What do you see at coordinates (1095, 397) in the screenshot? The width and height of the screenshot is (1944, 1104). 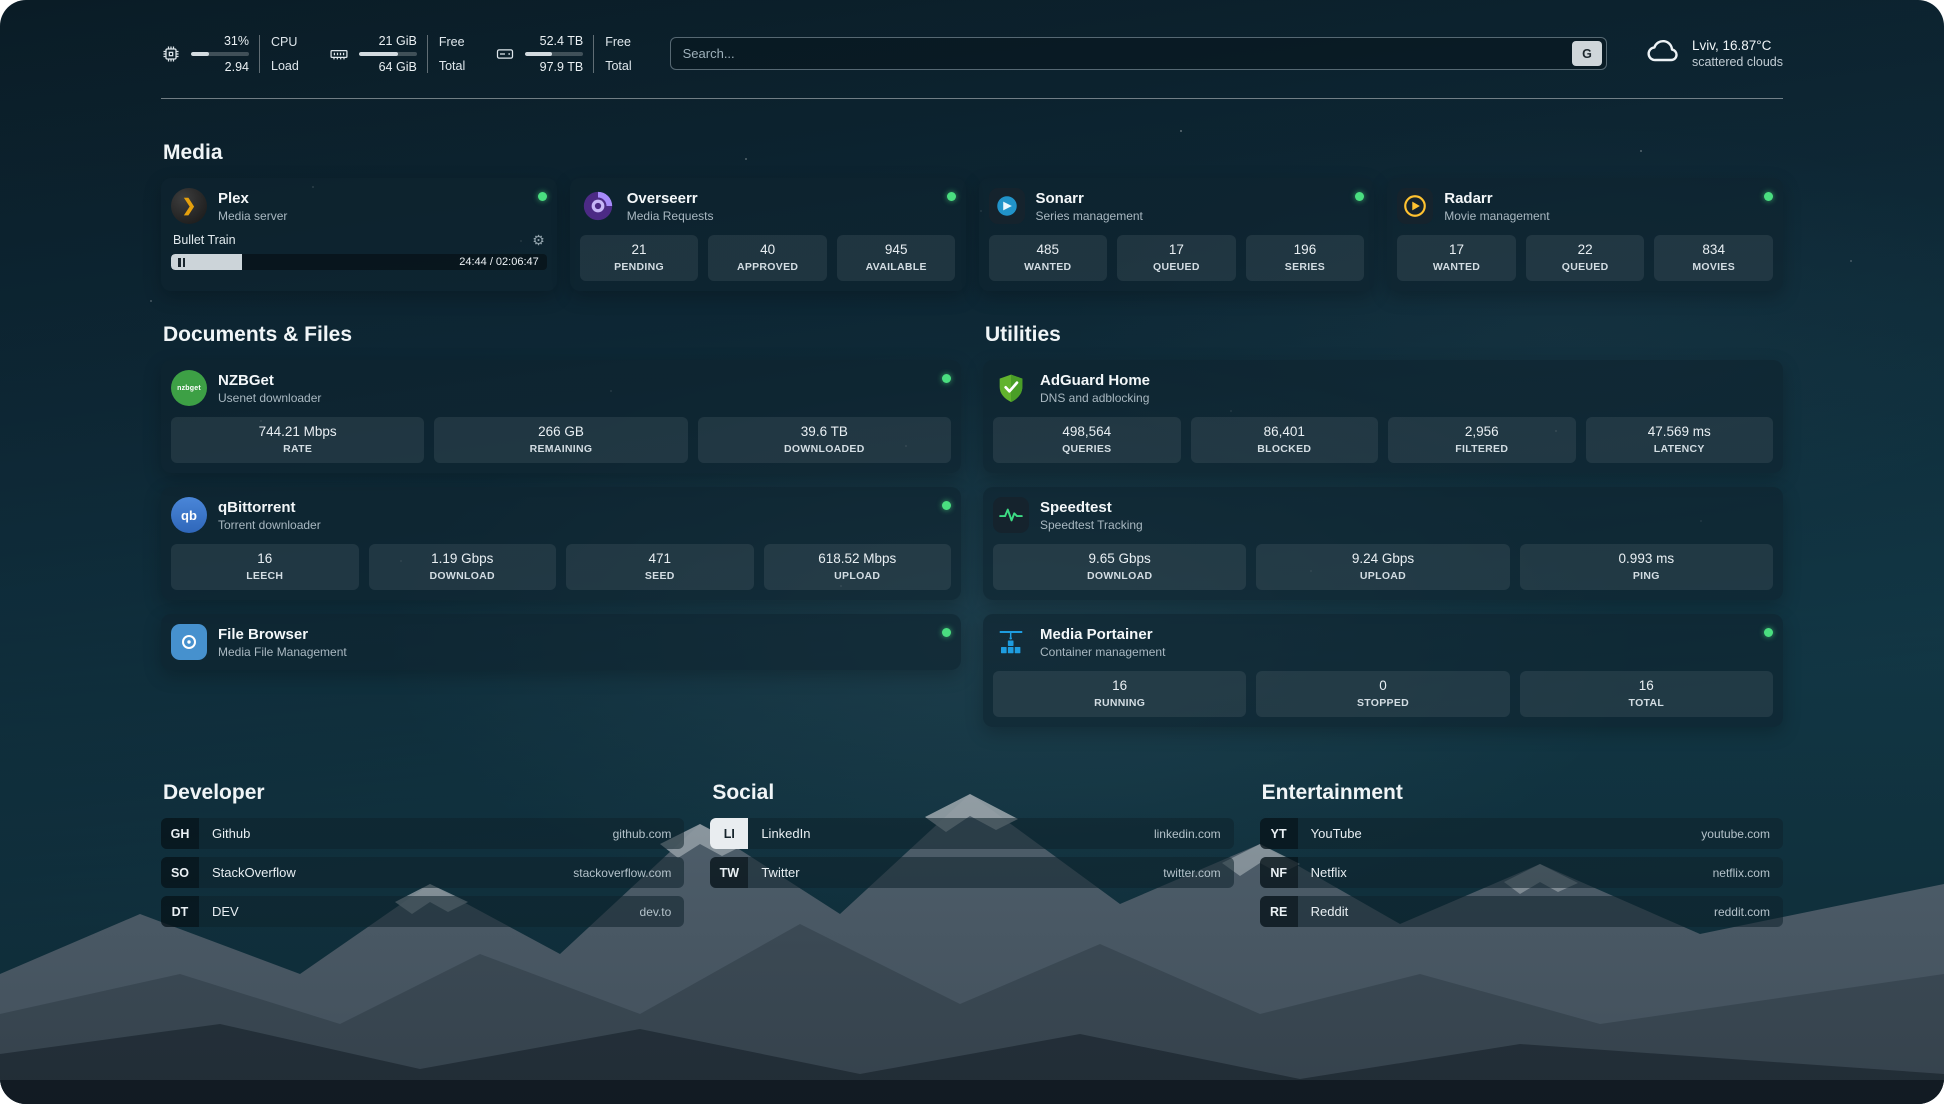 I see `app-desc-adguard: DNS and adblocking` at bounding box center [1095, 397].